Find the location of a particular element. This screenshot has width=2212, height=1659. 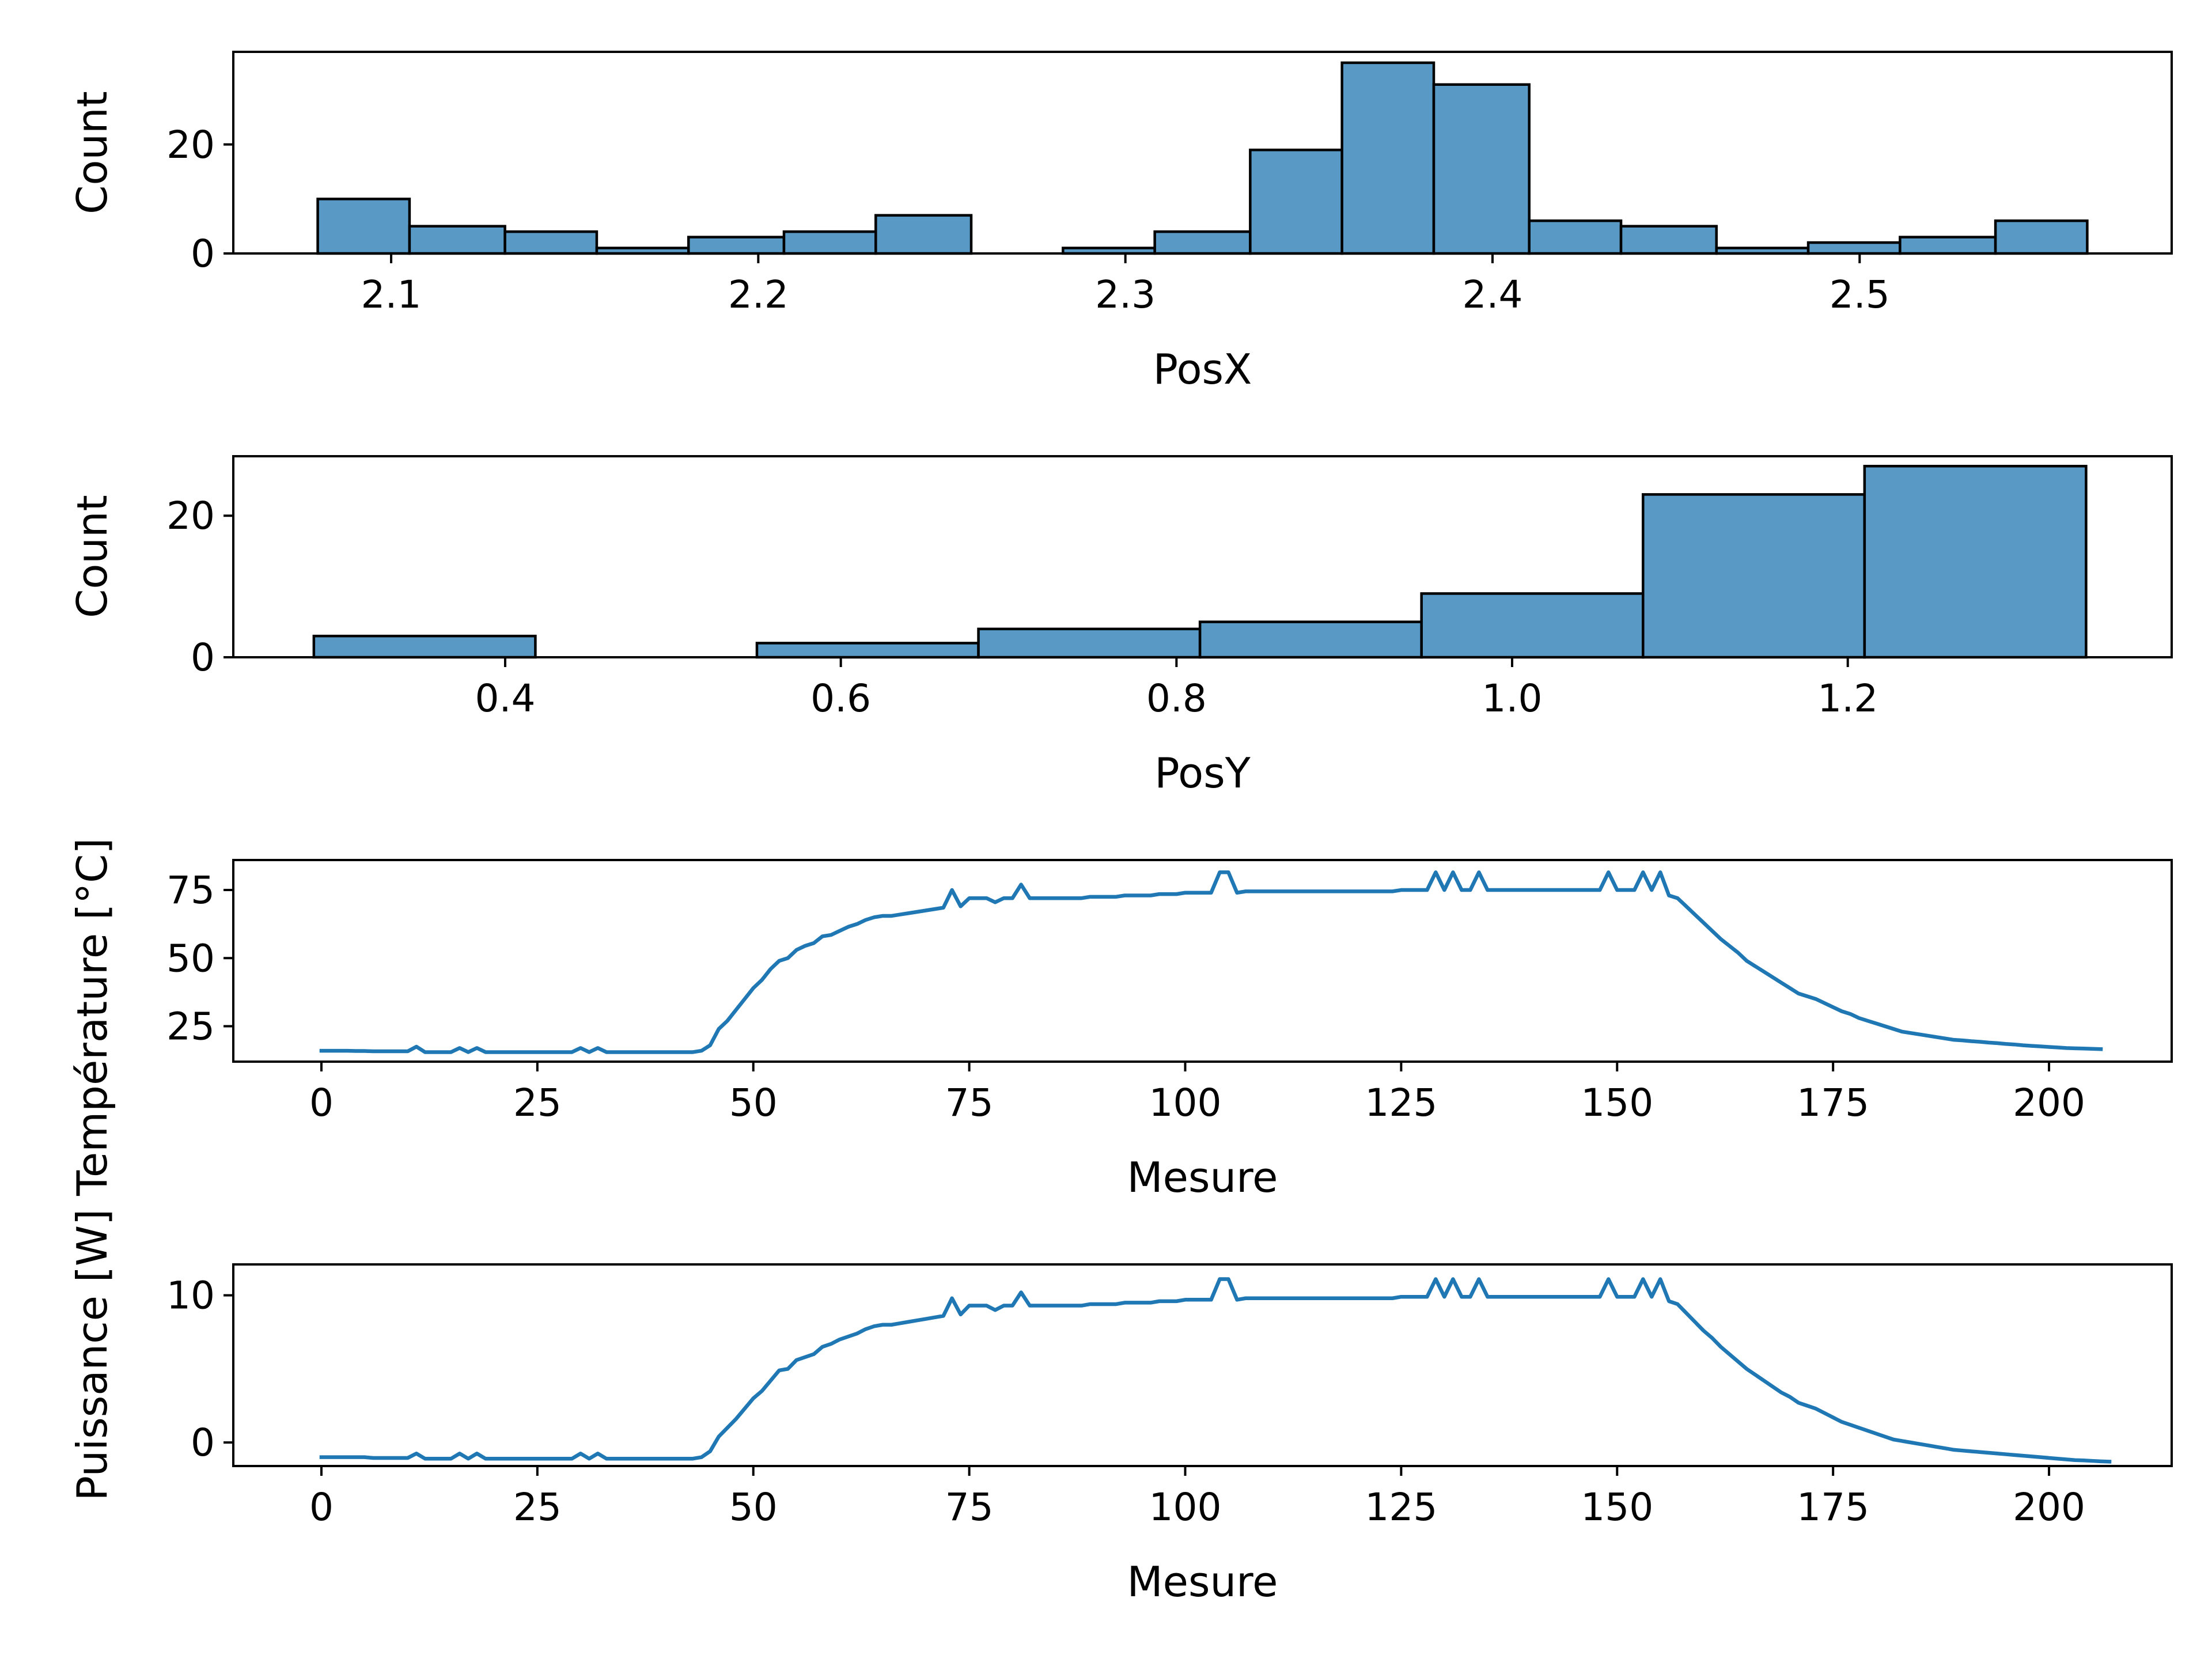

posy-ylabel: Count is located at coordinates (92, 556).